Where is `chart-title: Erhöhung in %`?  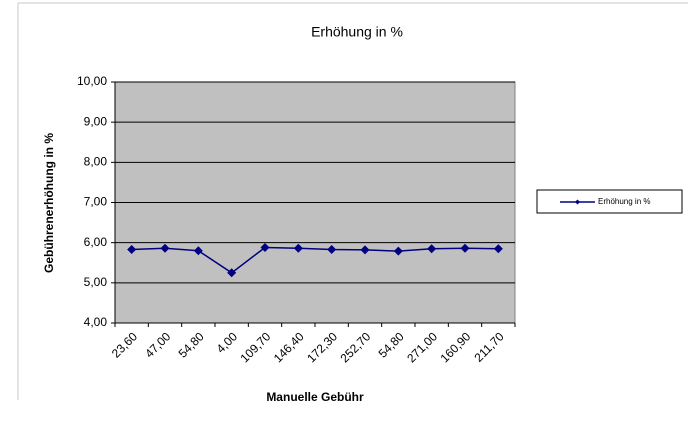
chart-title: Erhöhung in % is located at coordinates (357, 32).